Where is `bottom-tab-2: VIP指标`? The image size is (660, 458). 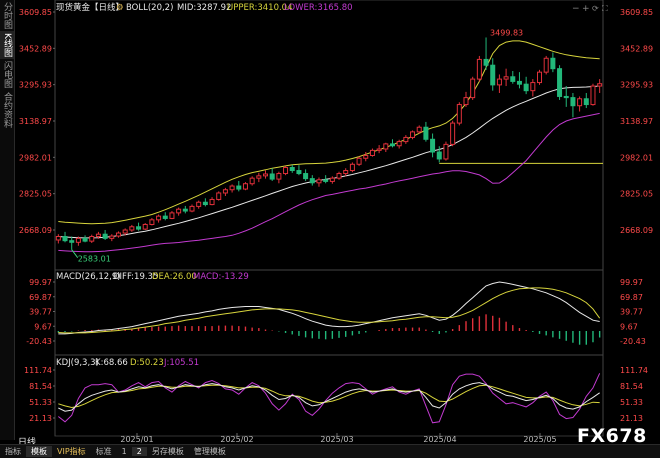
bottom-tab-2: VIP指标 is located at coordinates (71, 451).